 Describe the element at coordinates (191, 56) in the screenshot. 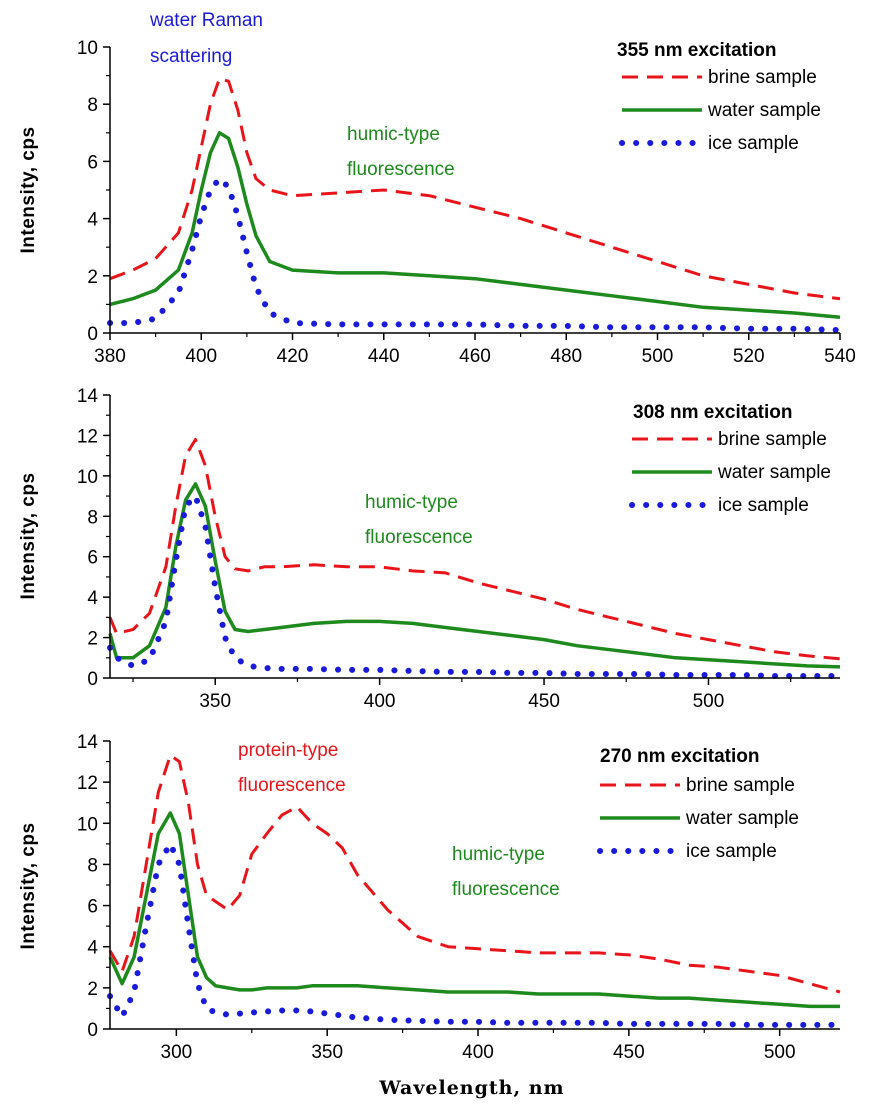

I see `annotation-raman-line2: scattering` at that location.